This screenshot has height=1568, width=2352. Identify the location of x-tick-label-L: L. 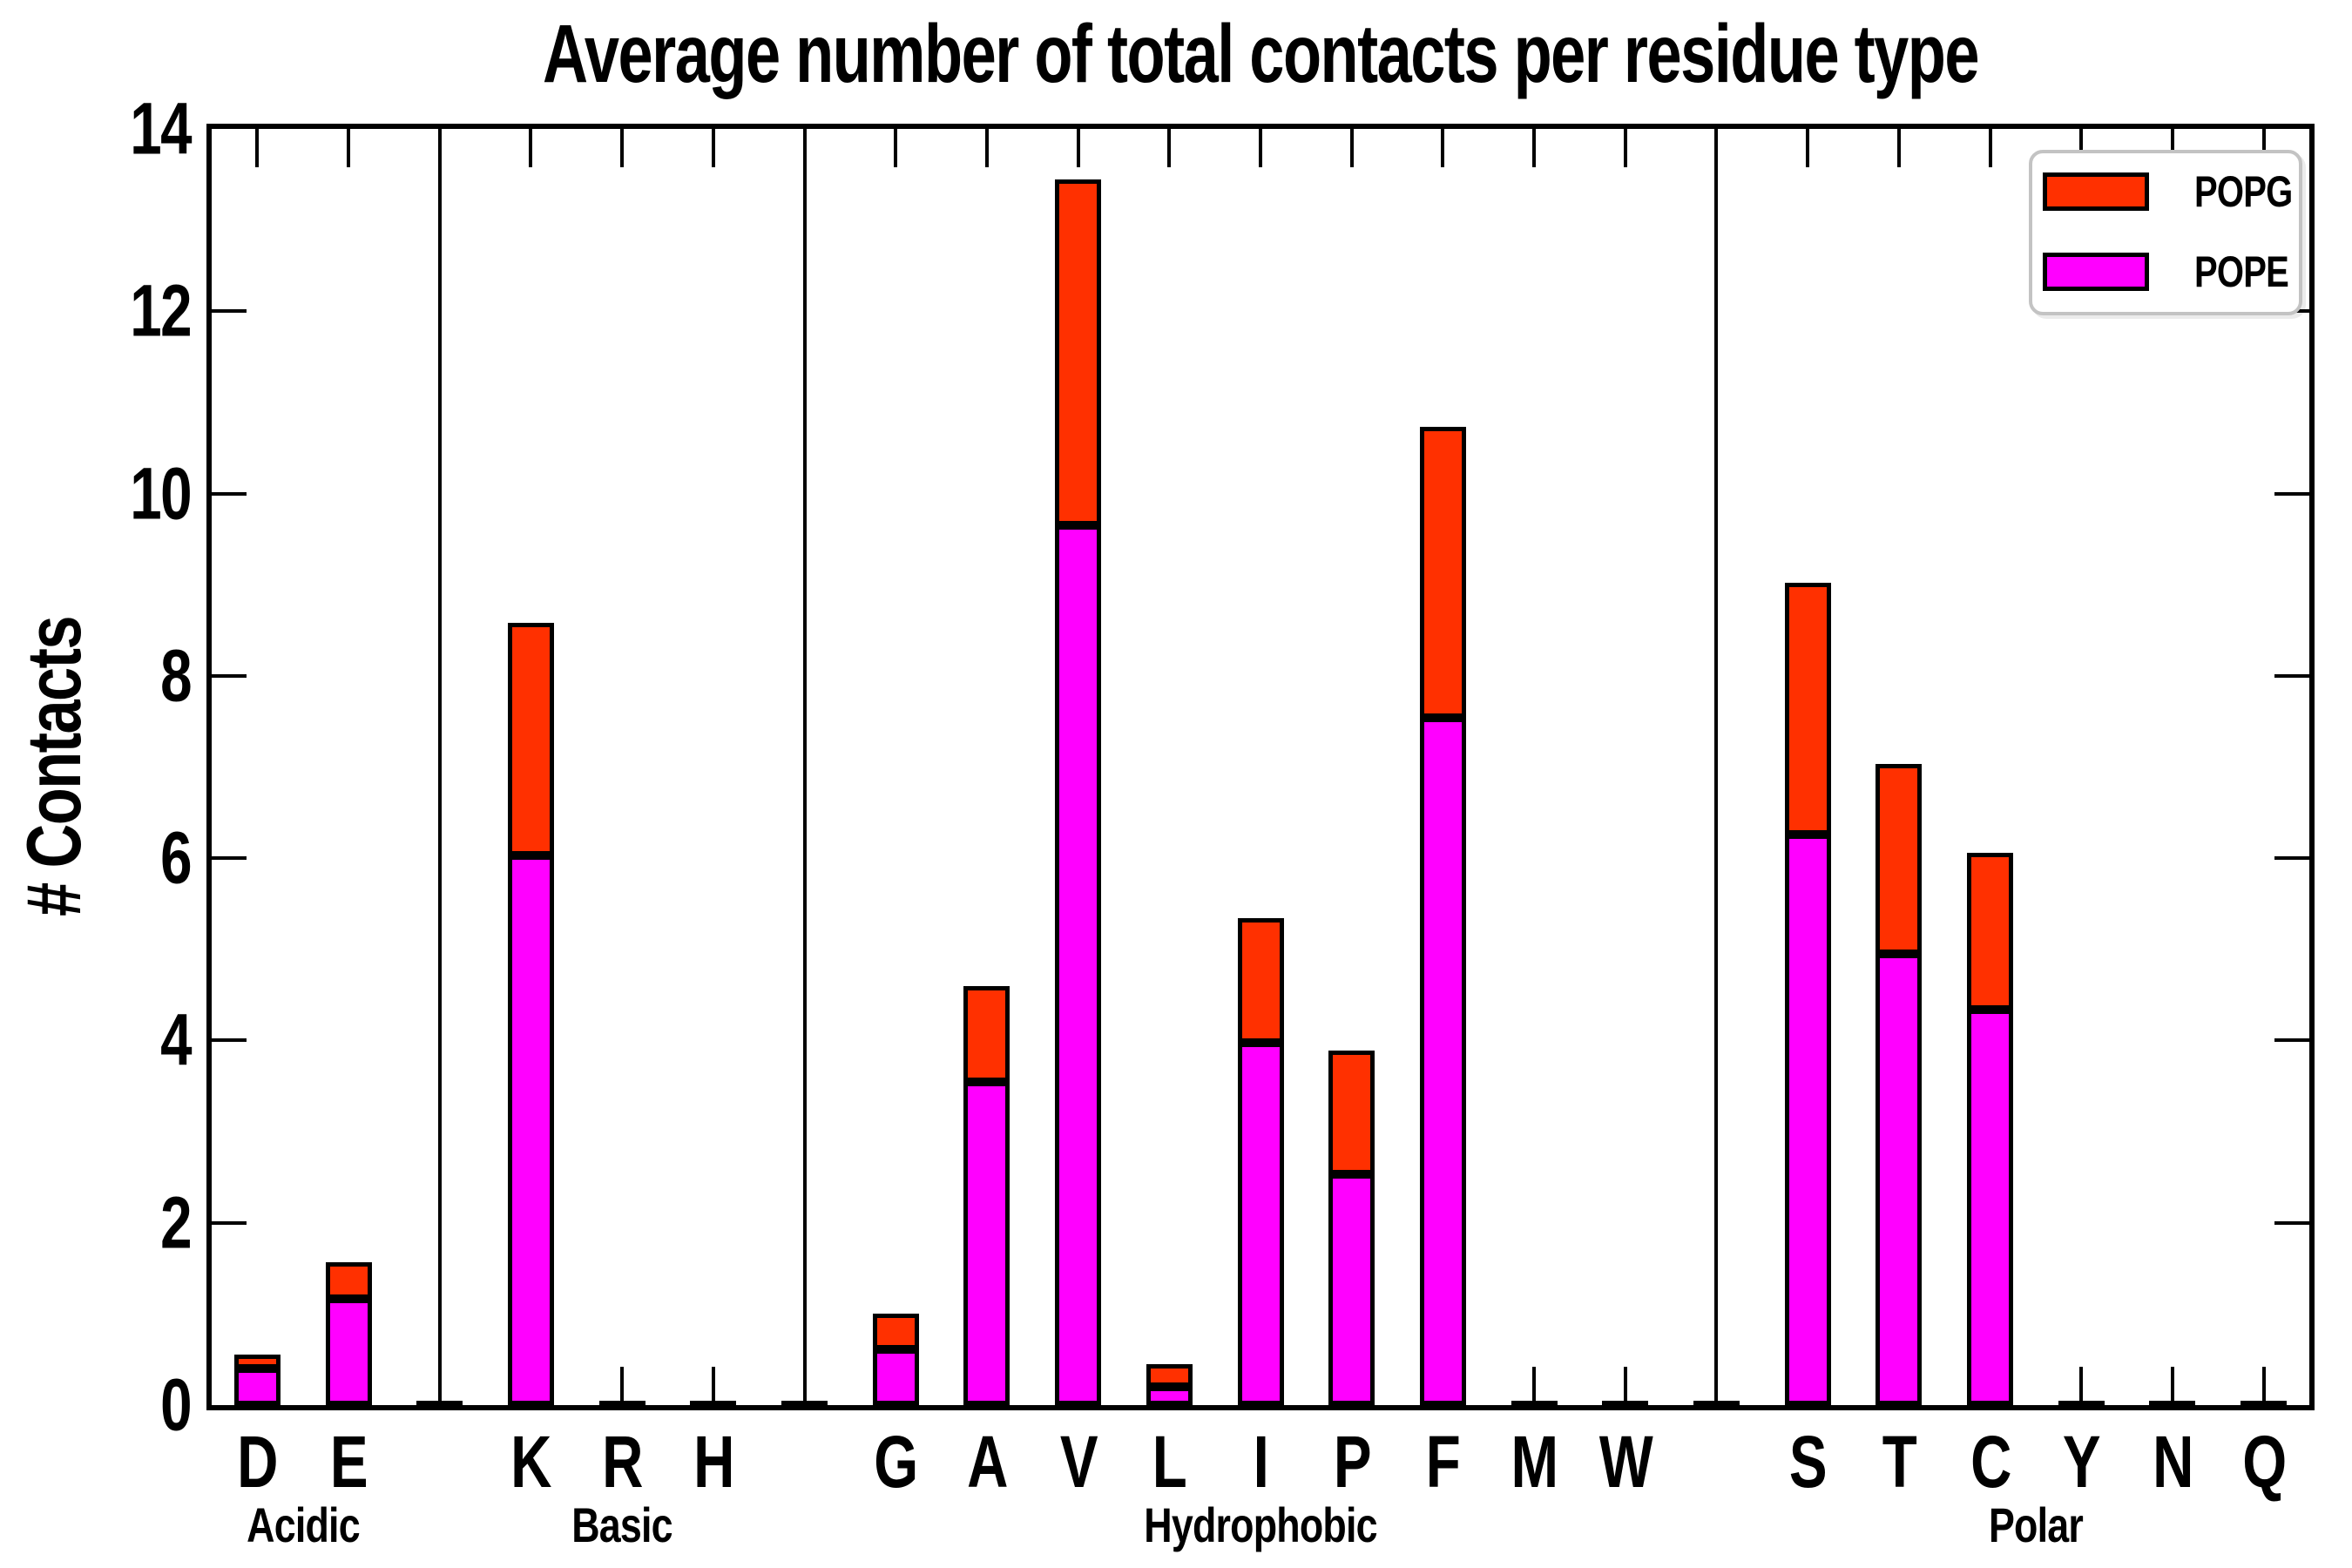
(1169, 1462).